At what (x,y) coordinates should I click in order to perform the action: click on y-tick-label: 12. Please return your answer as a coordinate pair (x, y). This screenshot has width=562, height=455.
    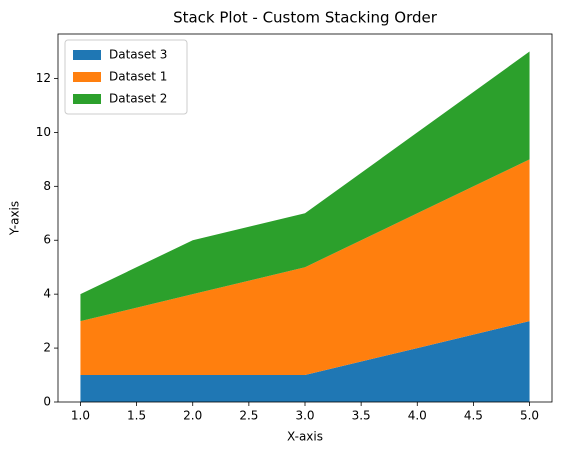
    Looking at the image, I should click on (43, 78).